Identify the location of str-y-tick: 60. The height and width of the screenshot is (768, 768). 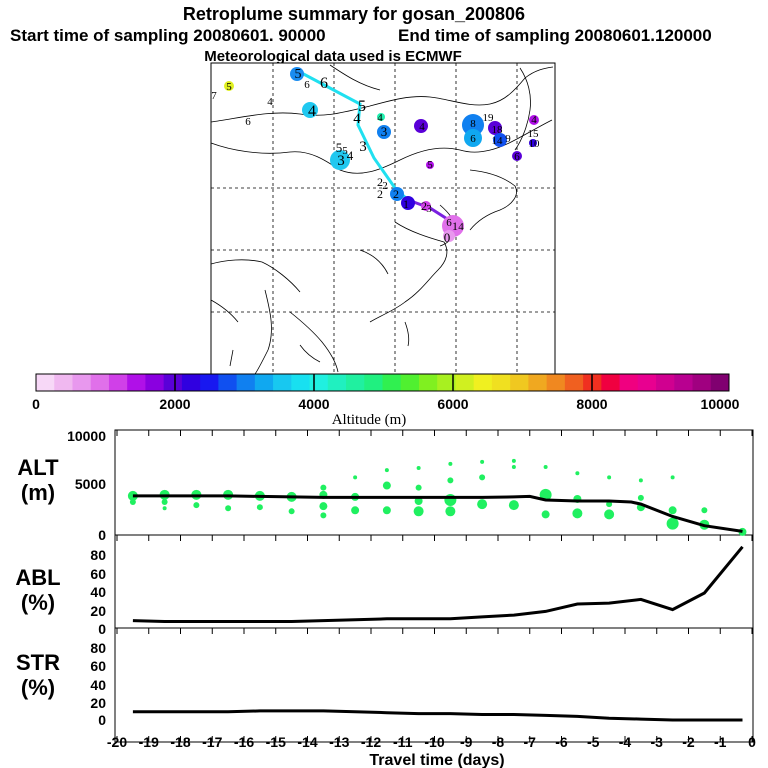
(98, 666).